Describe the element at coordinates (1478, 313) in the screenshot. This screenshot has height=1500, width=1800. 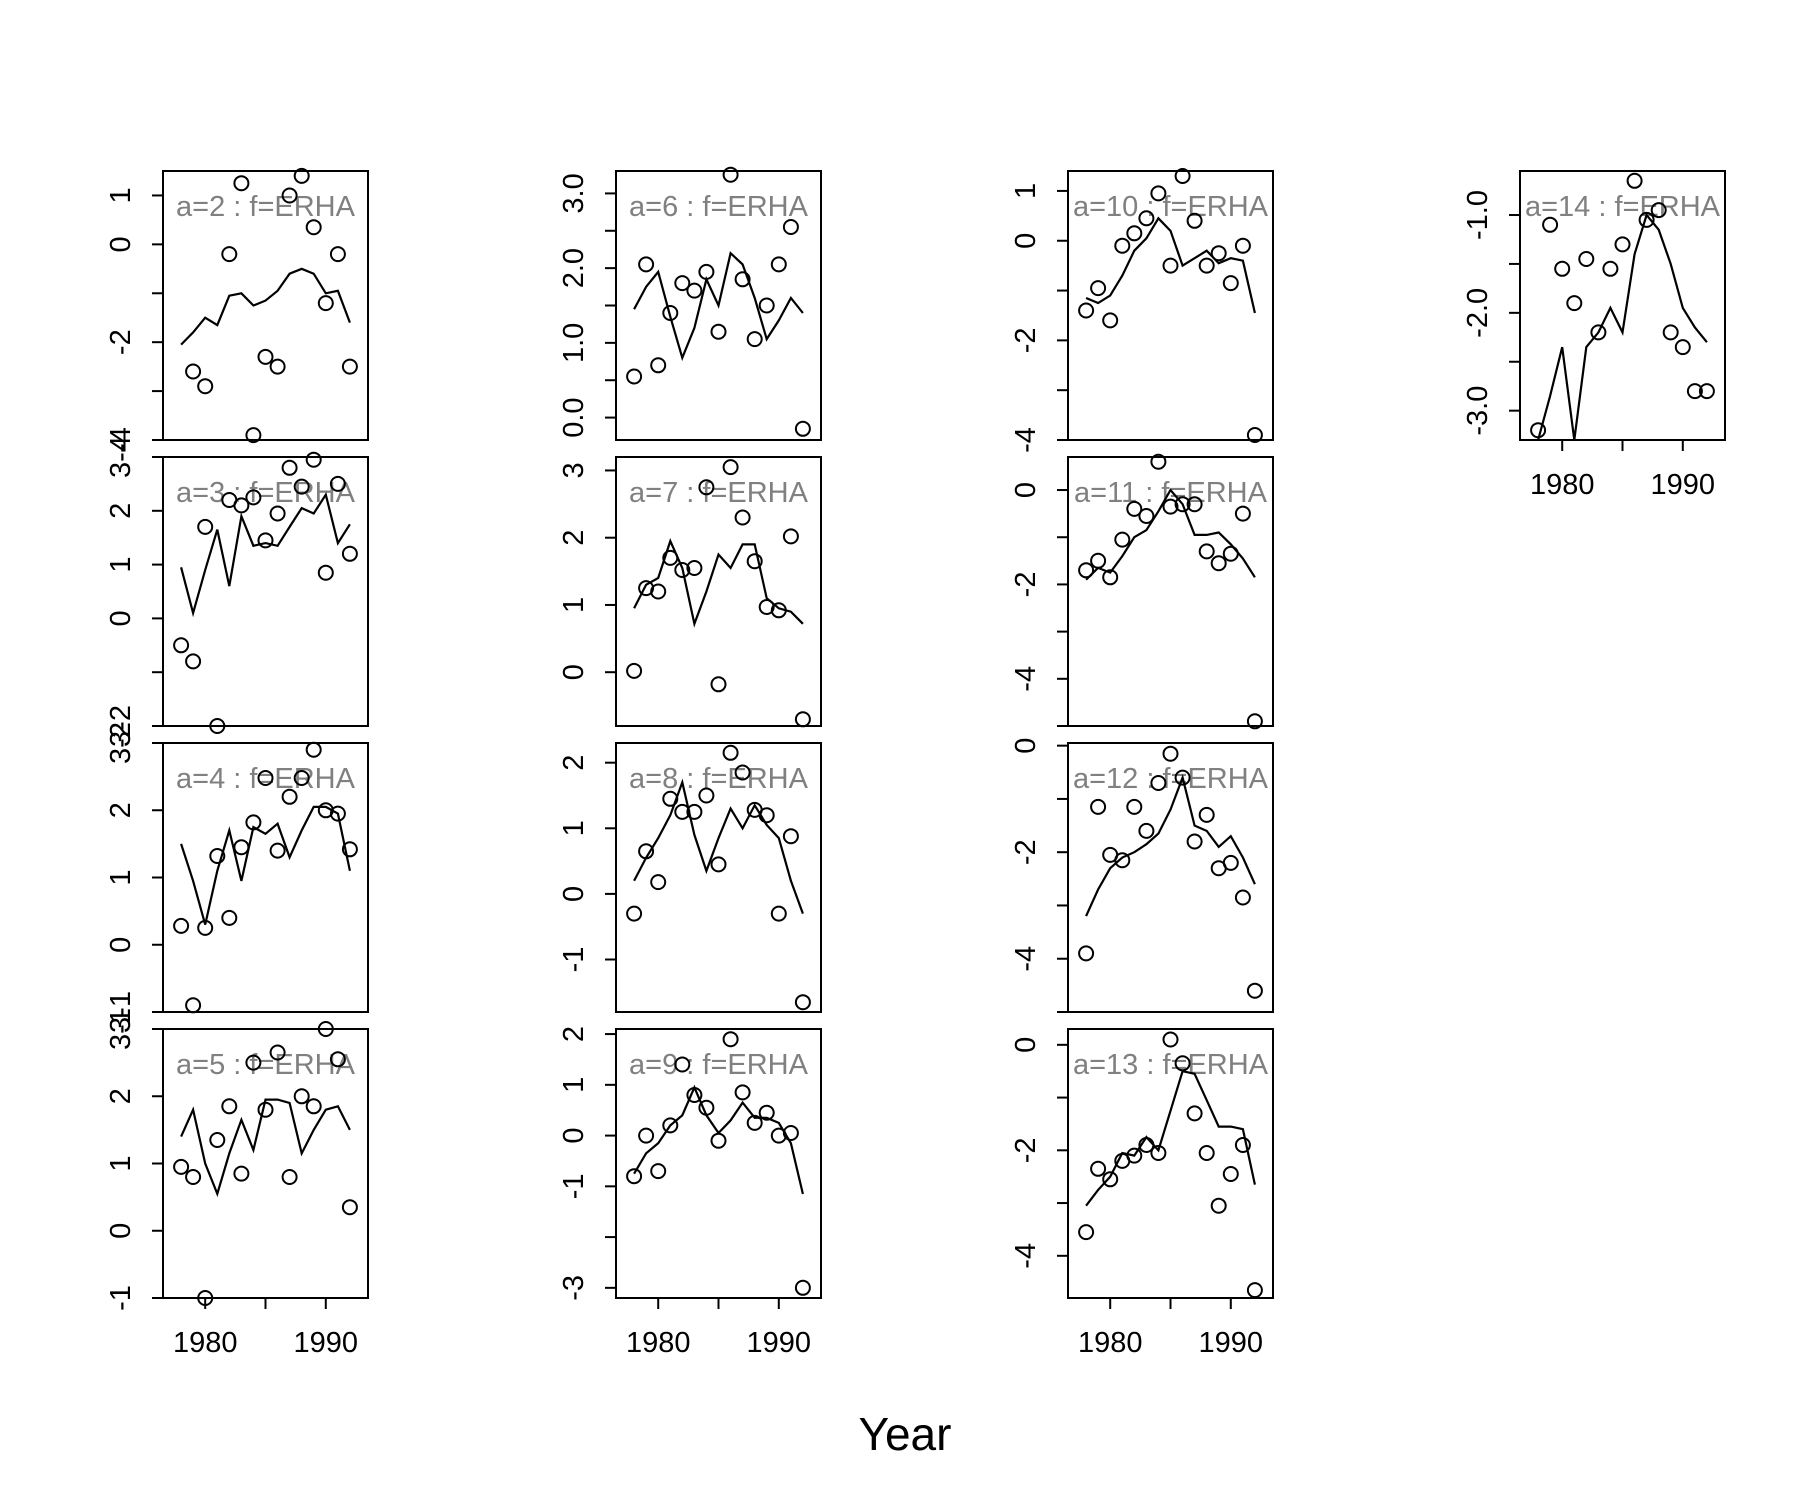
I see `y-tick-label: -2.0` at that location.